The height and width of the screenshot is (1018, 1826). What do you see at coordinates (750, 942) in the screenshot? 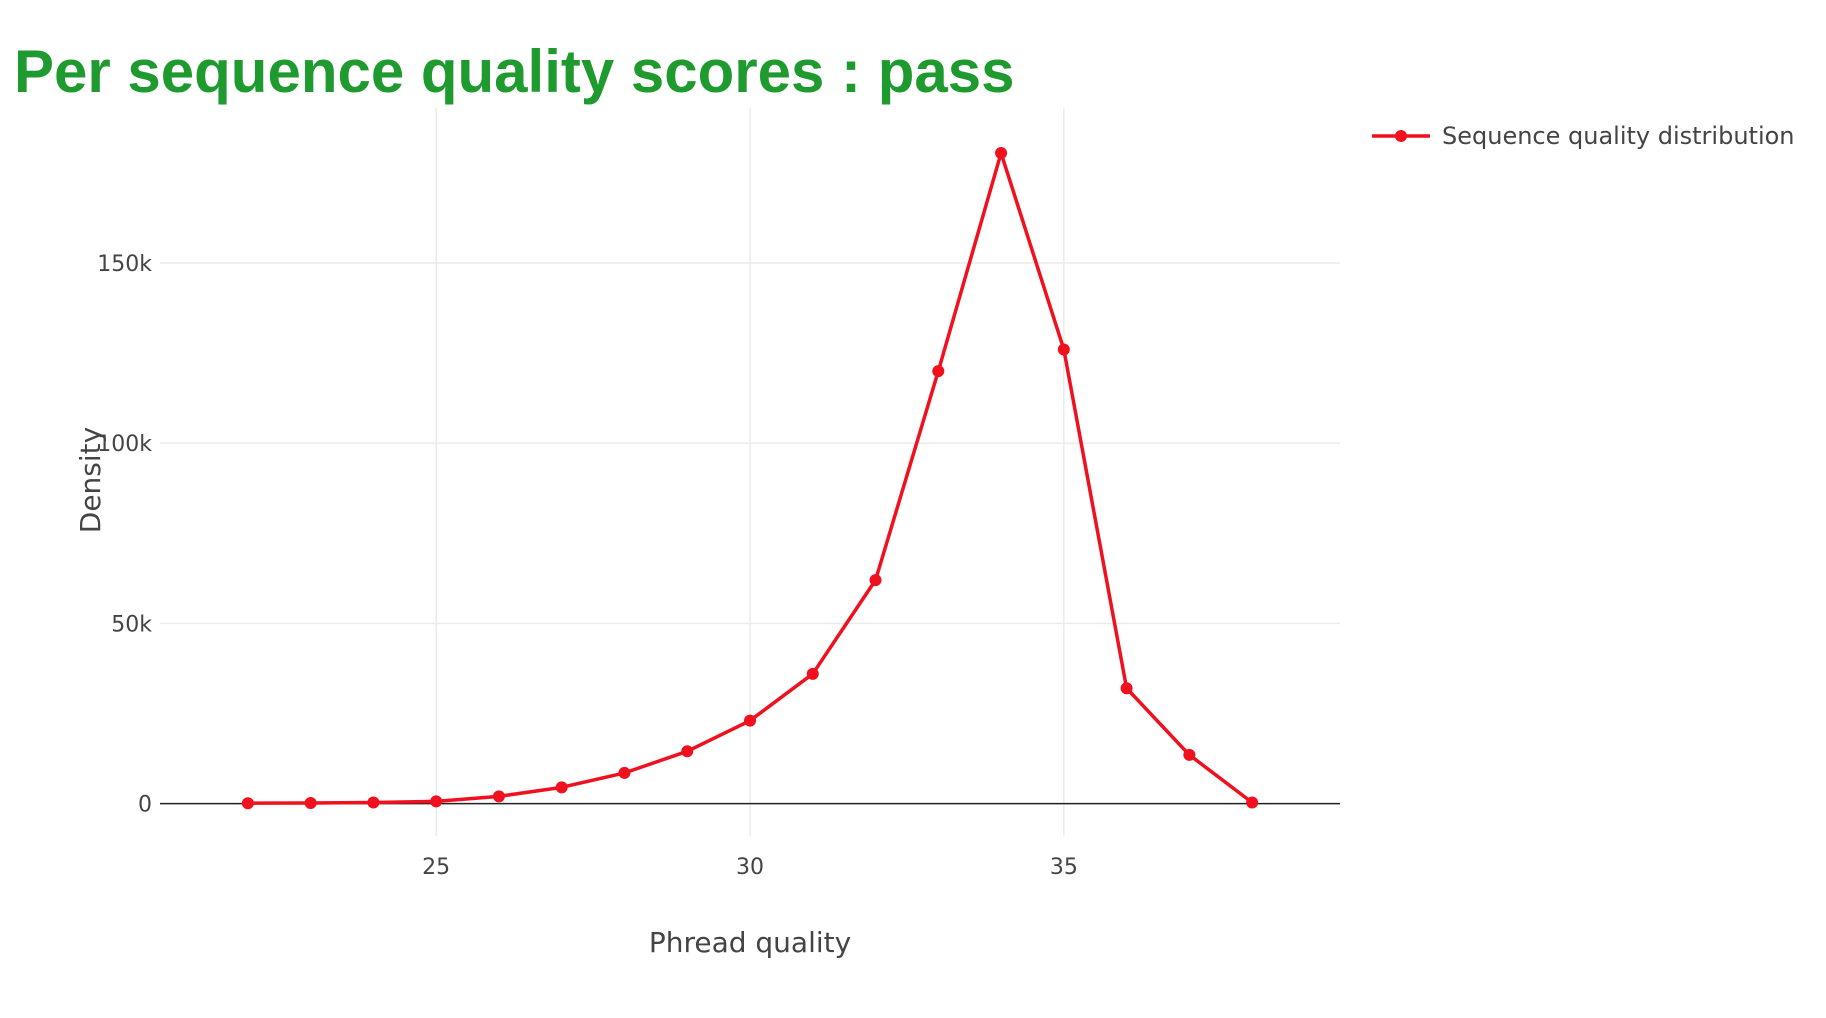
I see `x-axis-title: Phread quality` at bounding box center [750, 942].